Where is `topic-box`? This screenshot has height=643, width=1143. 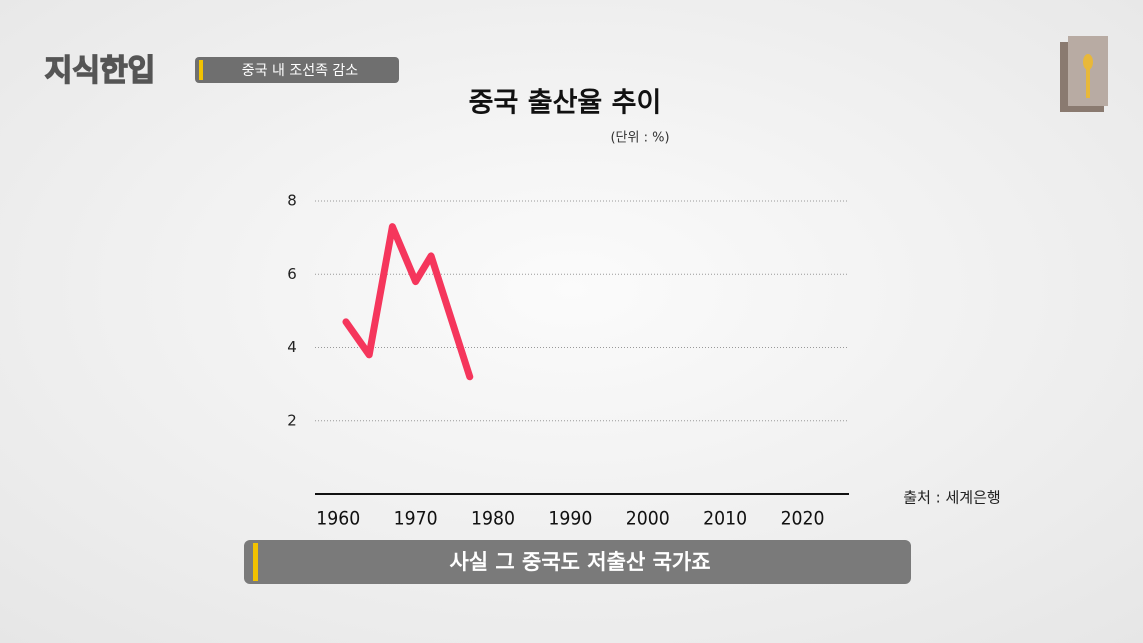 topic-box is located at coordinates (297, 70).